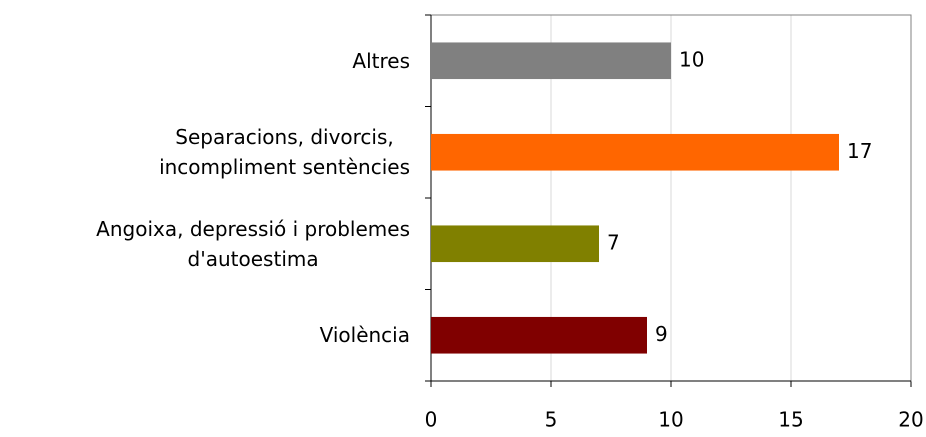 The image size is (926, 437). Describe the element at coordinates (613, 242) in the screenshot. I see `data-label: 7` at that location.